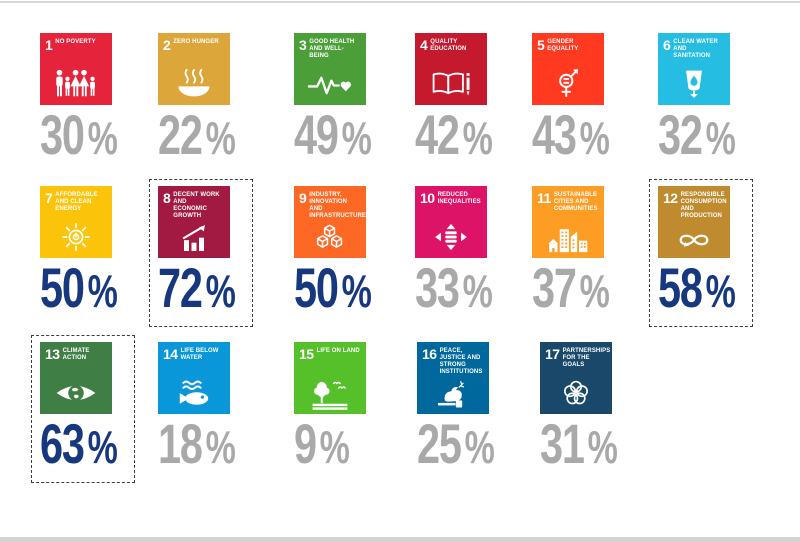  Describe the element at coordinates (424, 45) in the screenshot. I see `goal-number: 4` at that location.